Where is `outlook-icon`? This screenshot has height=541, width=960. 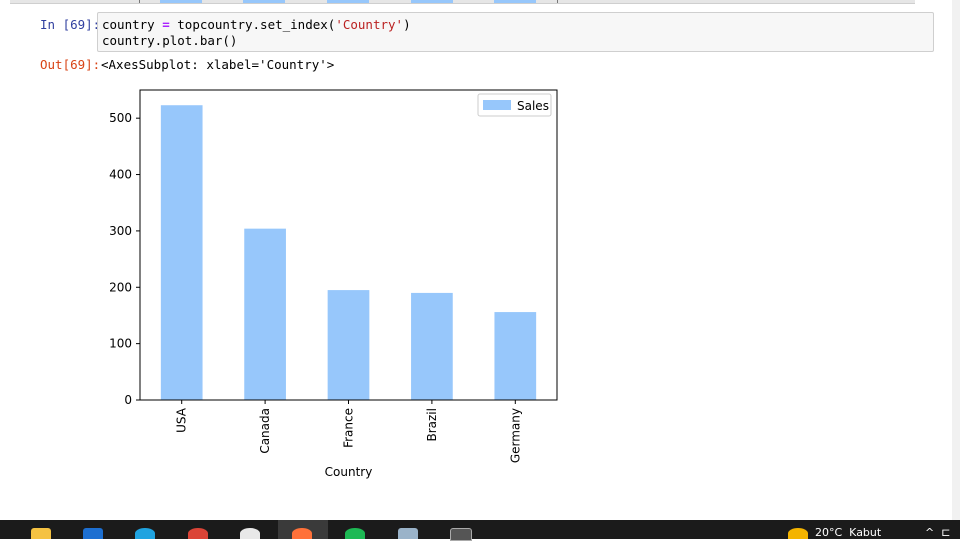
outlook-icon is located at coordinates (93, 533).